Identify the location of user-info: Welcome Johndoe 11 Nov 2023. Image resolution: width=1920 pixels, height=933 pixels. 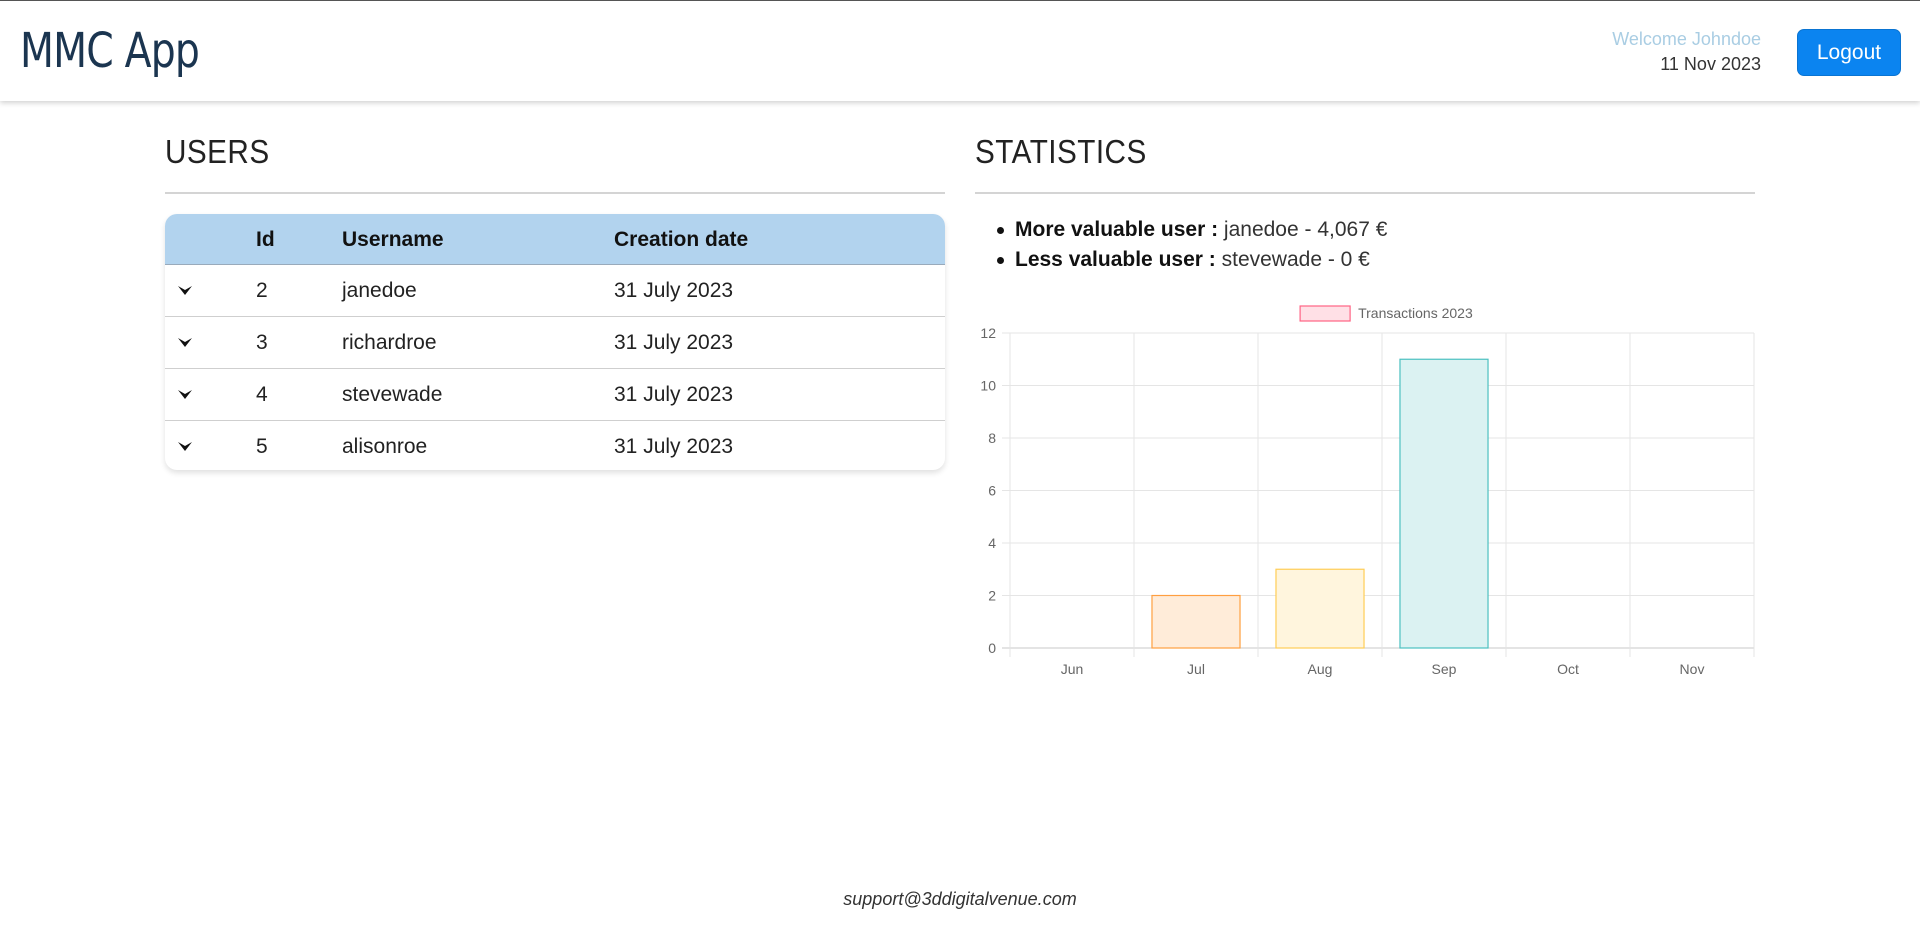
(1686, 53).